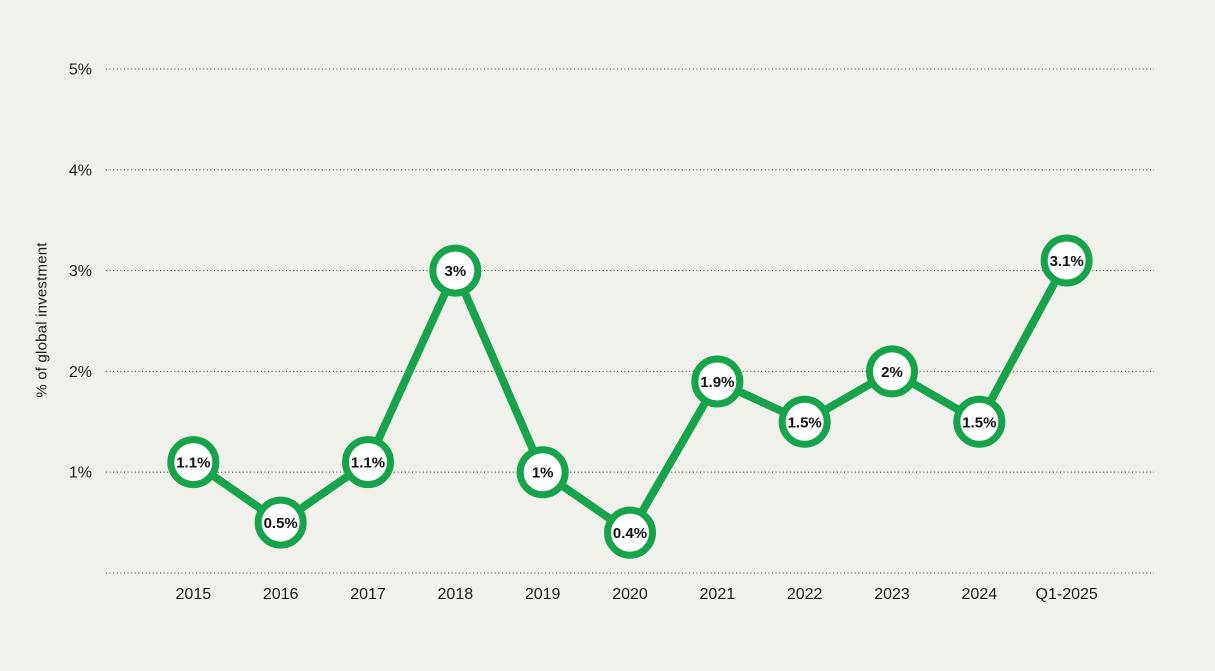  What do you see at coordinates (281, 594) in the screenshot?
I see `x-tick-label: 2016` at bounding box center [281, 594].